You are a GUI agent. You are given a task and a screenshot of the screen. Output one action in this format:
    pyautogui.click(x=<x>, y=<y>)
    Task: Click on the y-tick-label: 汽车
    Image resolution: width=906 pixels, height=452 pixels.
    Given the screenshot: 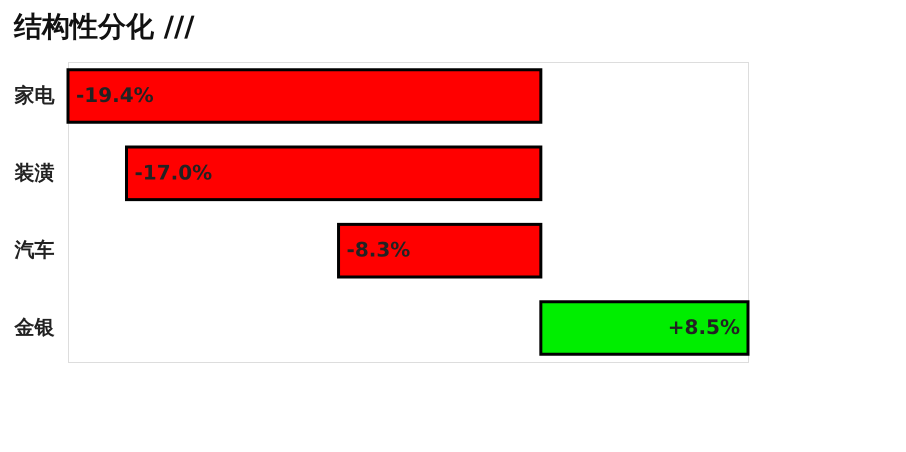 What is the action you would take?
    pyautogui.click(x=34, y=250)
    